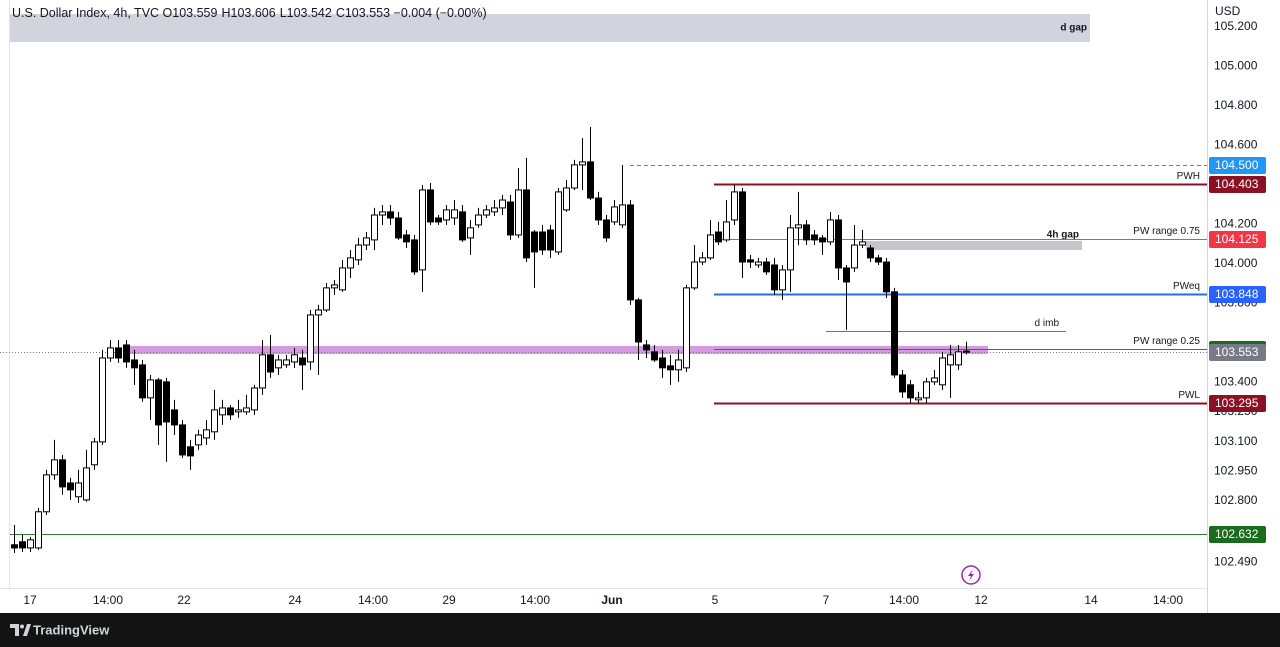 Image resolution: width=1280 pixels, height=647 pixels. I want to click on x-tick-label: 24, so click(295, 600).